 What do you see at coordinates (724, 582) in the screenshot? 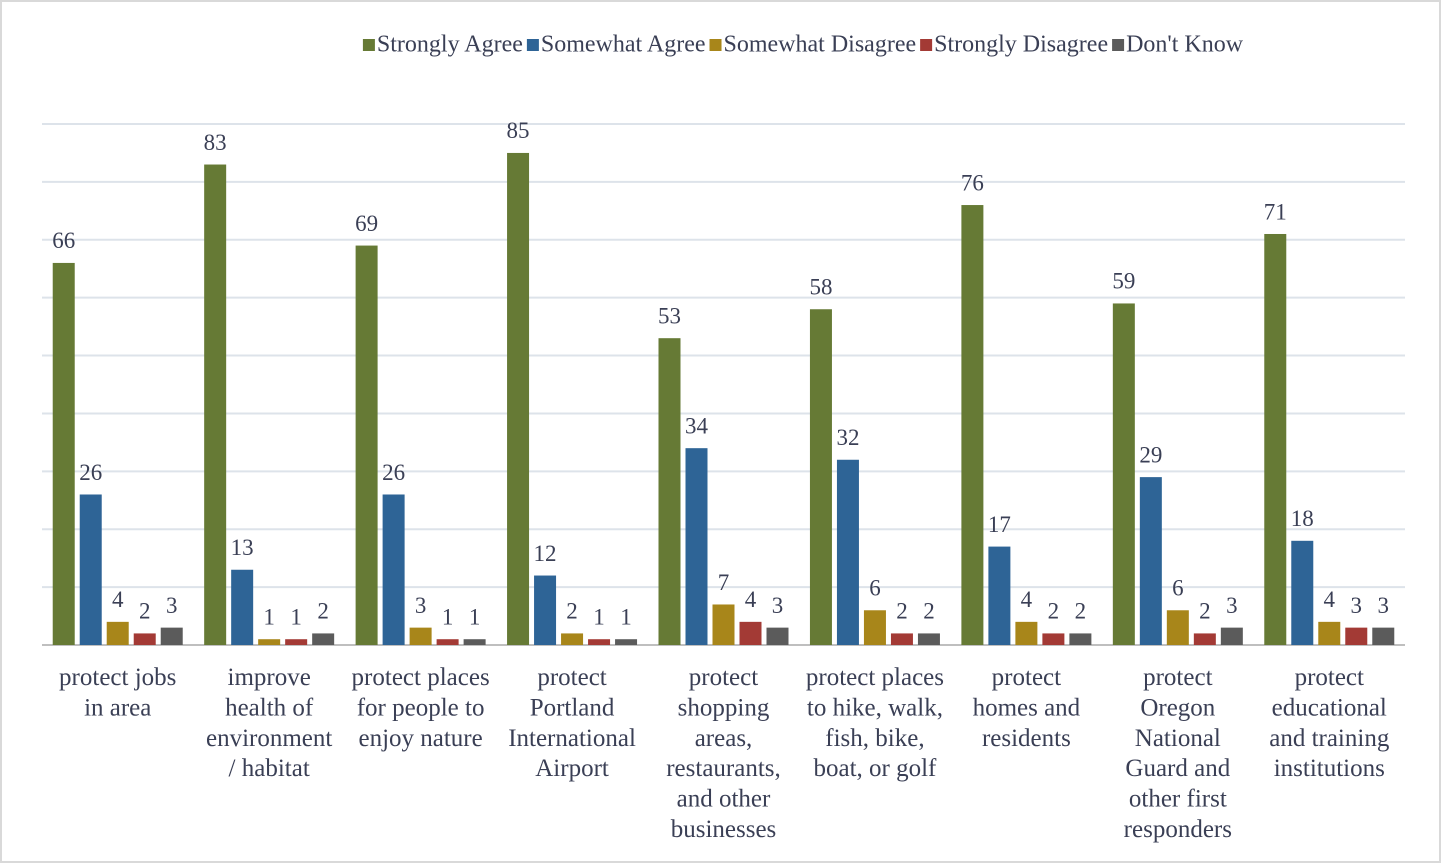
I see `data-label: 7` at bounding box center [724, 582].